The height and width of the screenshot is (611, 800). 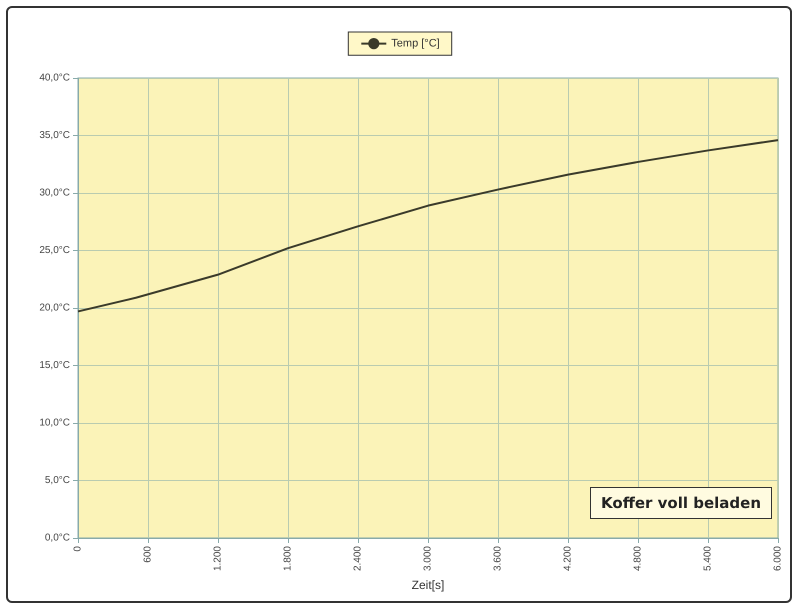 What do you see at coordinates (288, 559) in the screenshot?
I see `x-tick-label: 1.800` at bounding box center [288, 559].